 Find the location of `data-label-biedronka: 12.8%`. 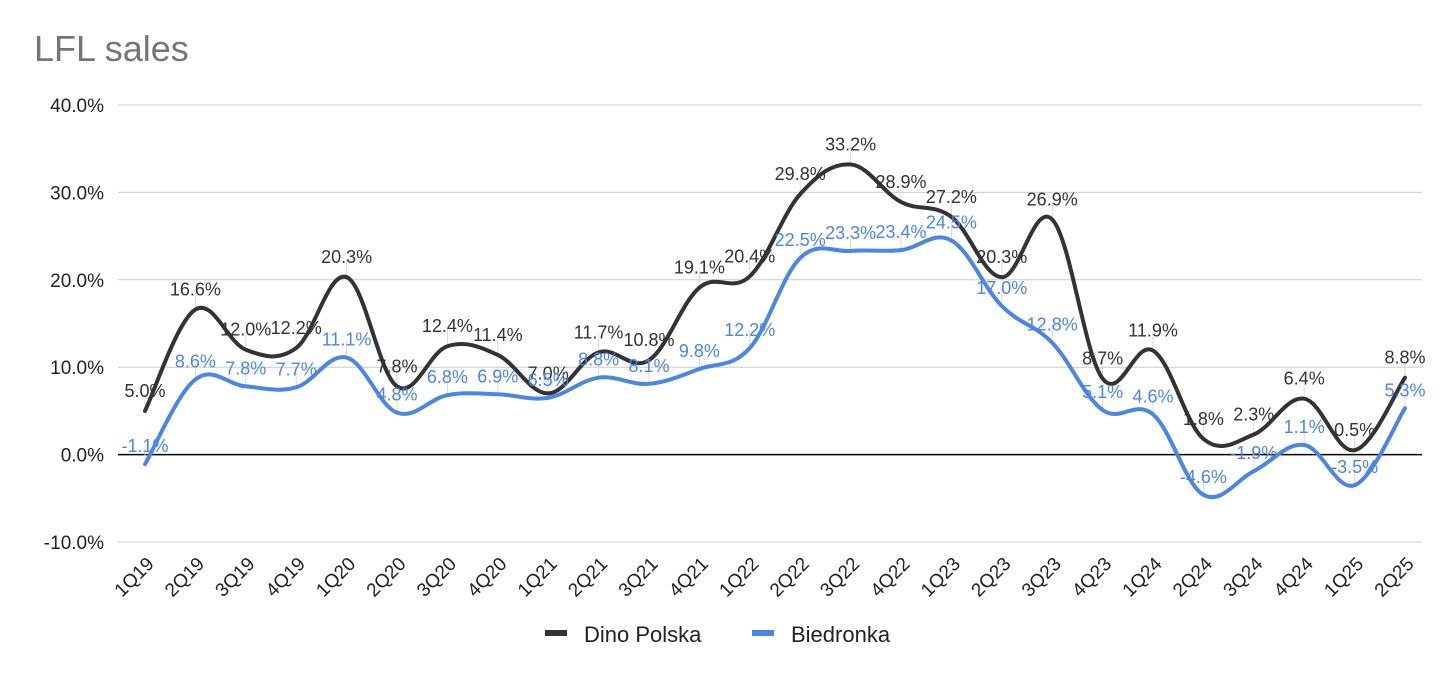

data-label-biedronka: 12.8% is located at coordinates (1052, 325).